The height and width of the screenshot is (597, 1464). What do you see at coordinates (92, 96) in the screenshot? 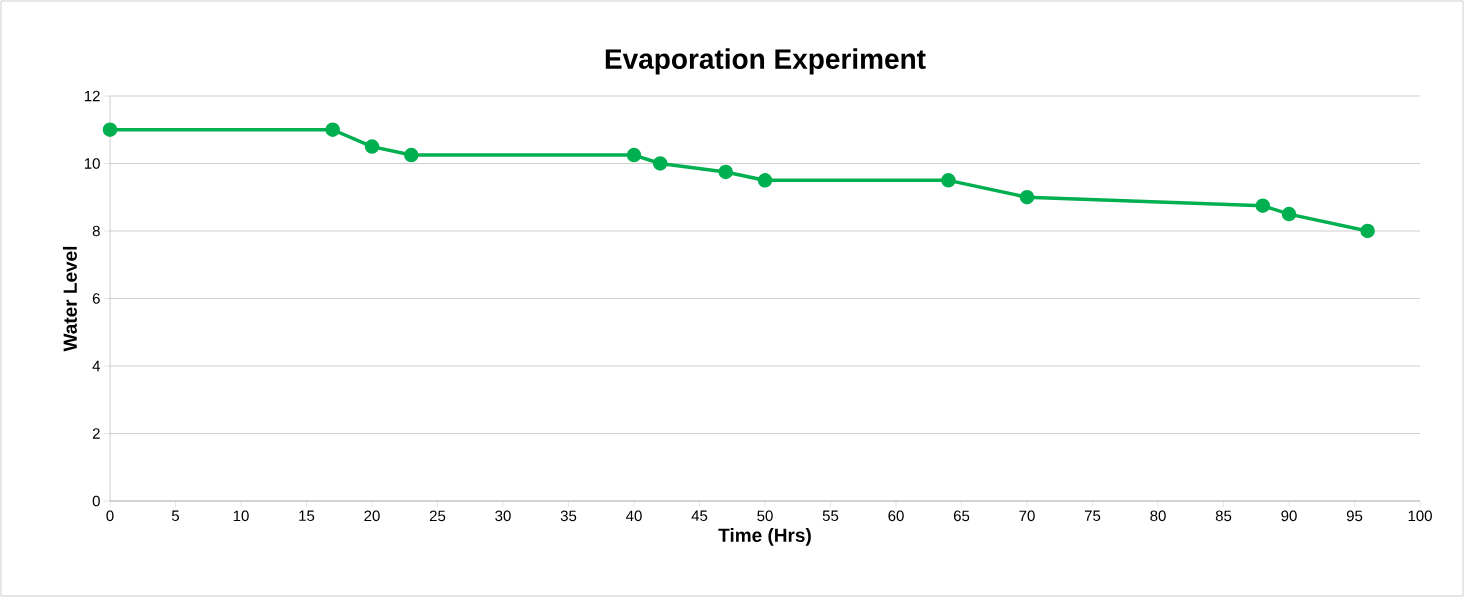
I see `y-tick-label: 12` at bounding box center [92, 96].